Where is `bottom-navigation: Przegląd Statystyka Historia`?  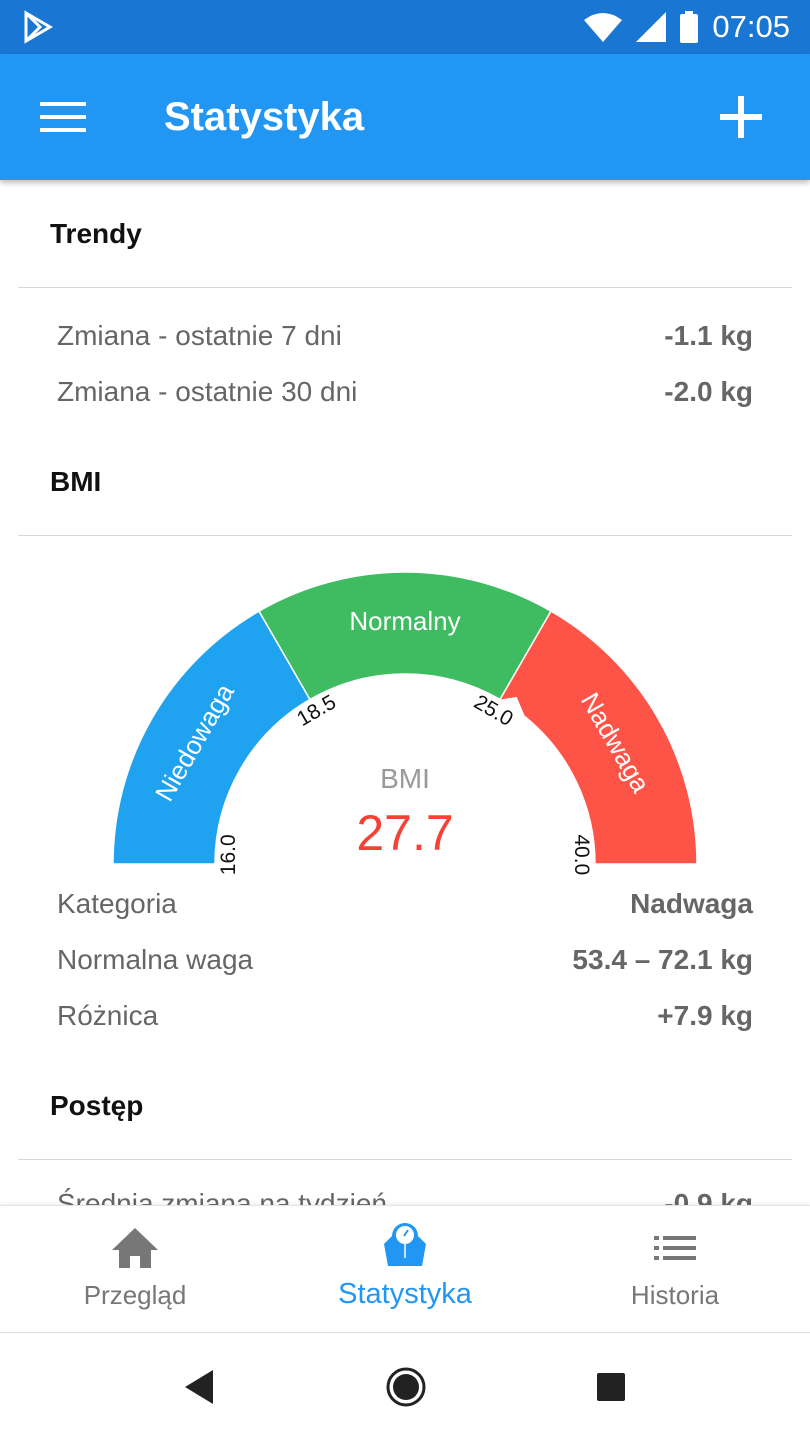
bottom-navigation: Przegląd Statystyka Historia is located at coordinates (405, 1269).